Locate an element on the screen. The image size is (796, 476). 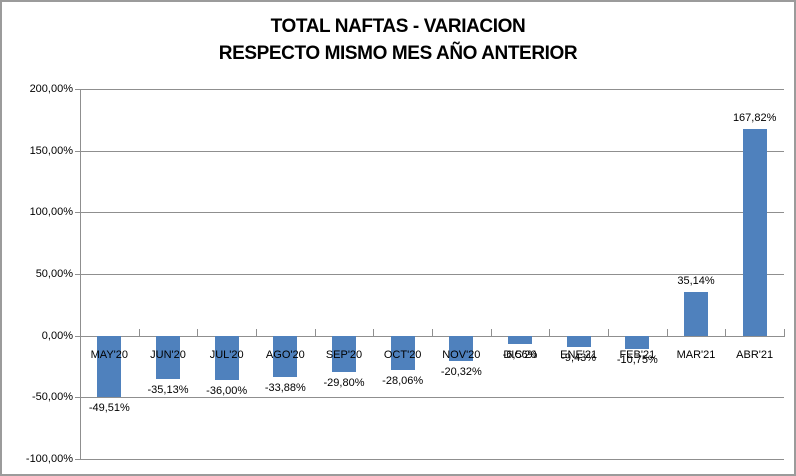
x-axis-label-MAR'21: MAR'21 is located at coordinates (696, 354).